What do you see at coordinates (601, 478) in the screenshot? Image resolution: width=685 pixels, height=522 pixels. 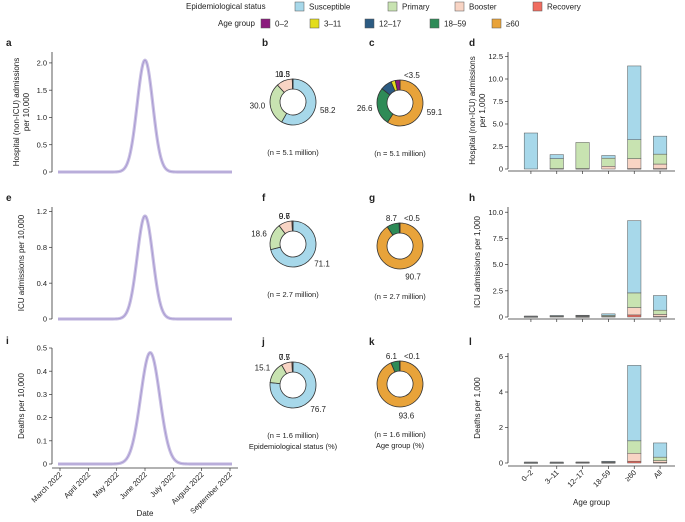 I see `l-xtick-label: 18–59` at bounding box center [601, 478].